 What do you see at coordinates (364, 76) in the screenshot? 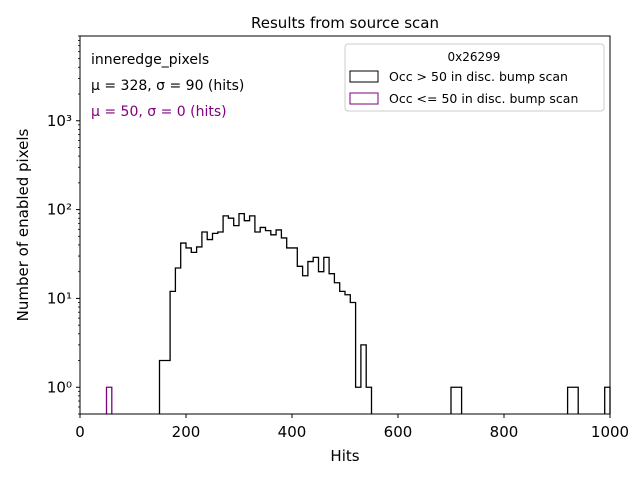
I see `legend-swatch-high-occ` at bounding box center [364, 76].